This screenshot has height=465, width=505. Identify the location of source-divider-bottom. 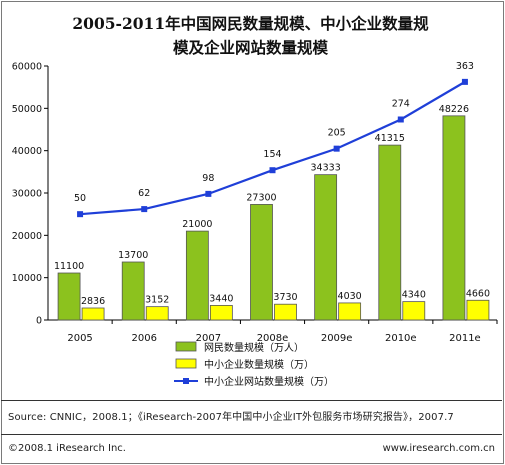
(251, 434).